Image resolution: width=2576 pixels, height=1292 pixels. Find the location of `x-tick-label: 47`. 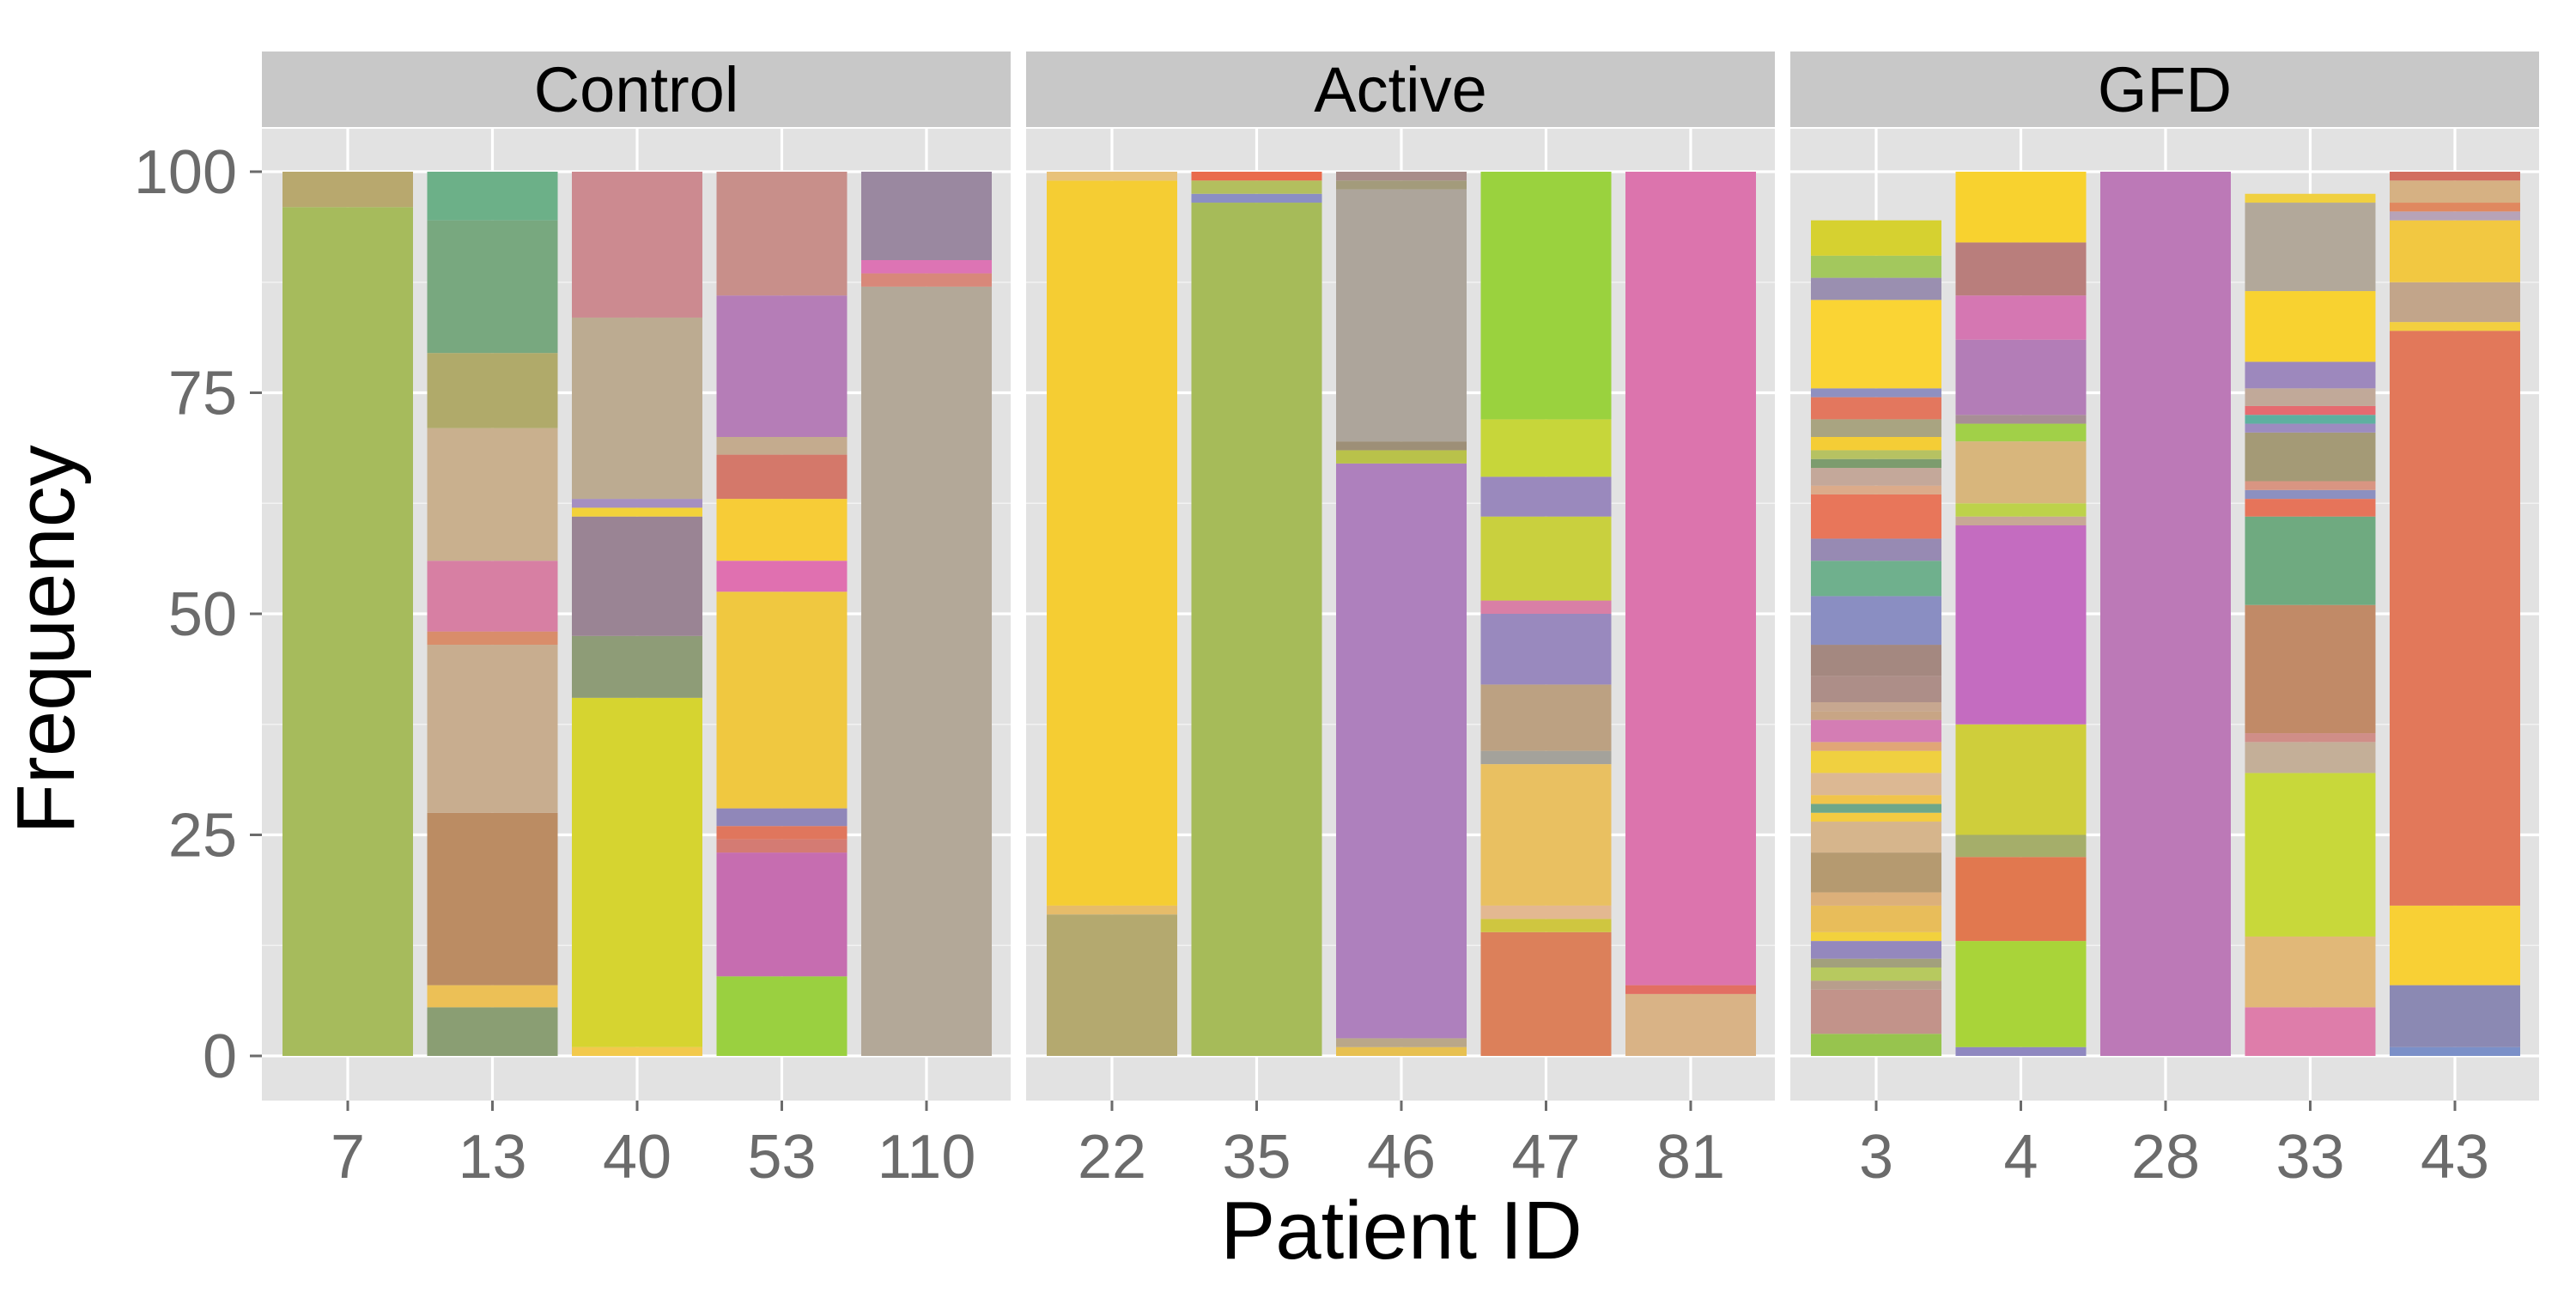

x-tick-label: 47 is located at coordinates (1546, 1157).